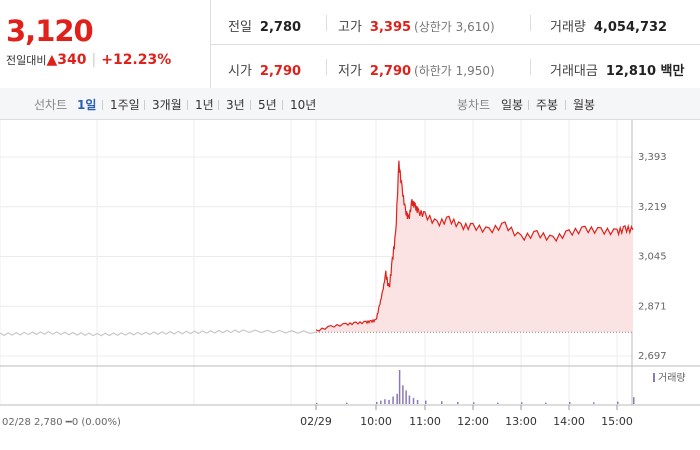  I want to click on high-price: 고가 3,395 (상한가 3,610), so click(416, 27).